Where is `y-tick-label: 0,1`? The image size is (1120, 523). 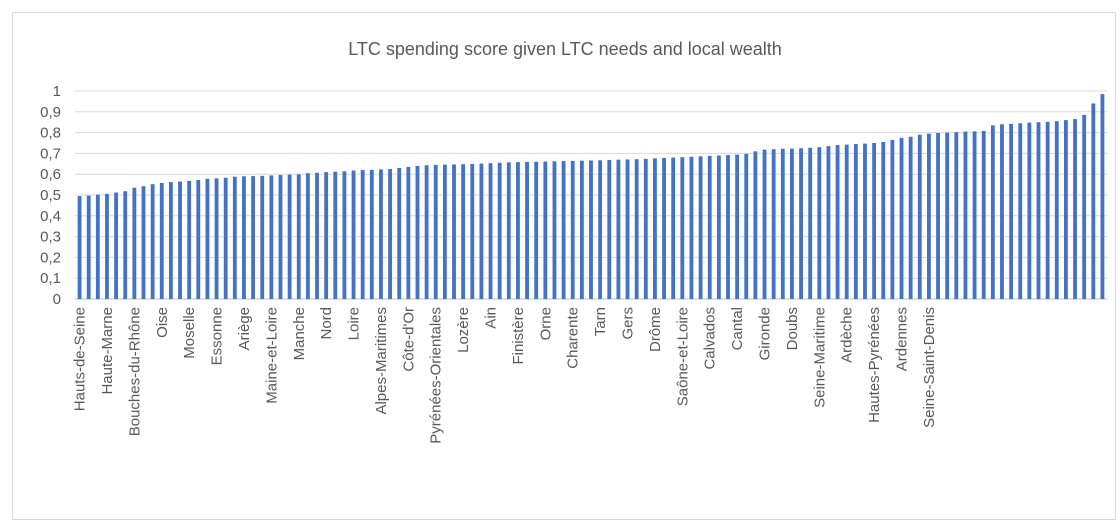 y-tick-label: 0,1 is located at coordinates (50, 278).